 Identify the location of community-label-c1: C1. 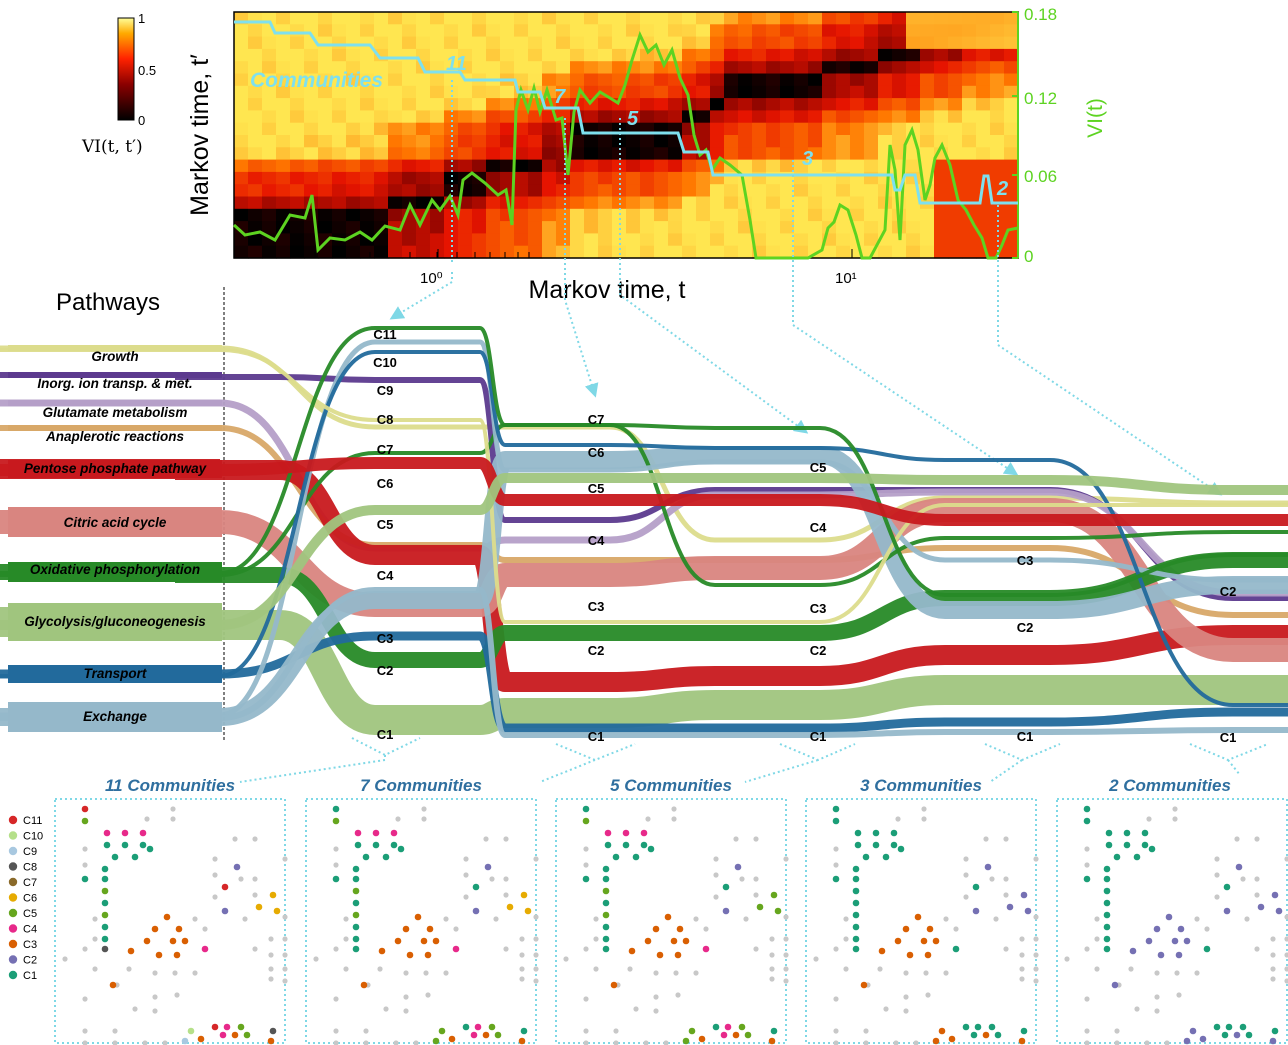
(1228, 737).